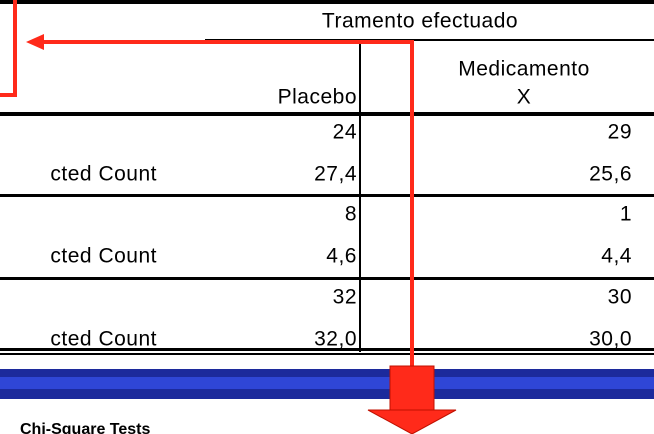 The height and width of the screenshot is (434, 654). What do you see at coordinates (626, 214) in the screenshot?
I see `cell: 1` at bounding box center [626, 214].